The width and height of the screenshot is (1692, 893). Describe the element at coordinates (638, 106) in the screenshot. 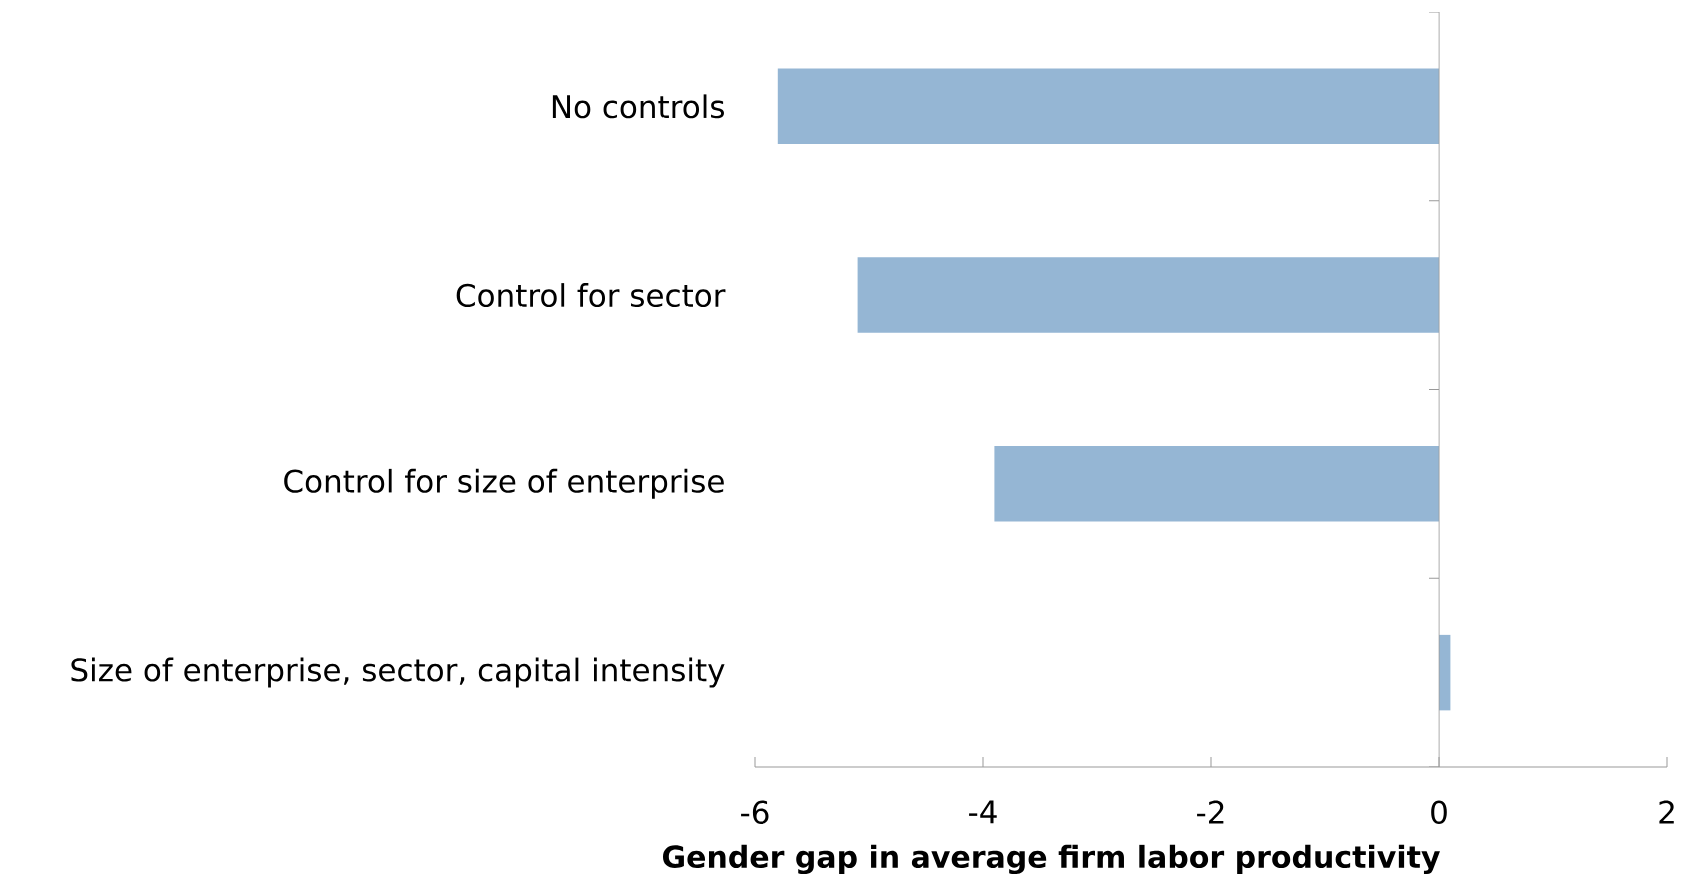

I see `y-tick-label: No controls` at that location.